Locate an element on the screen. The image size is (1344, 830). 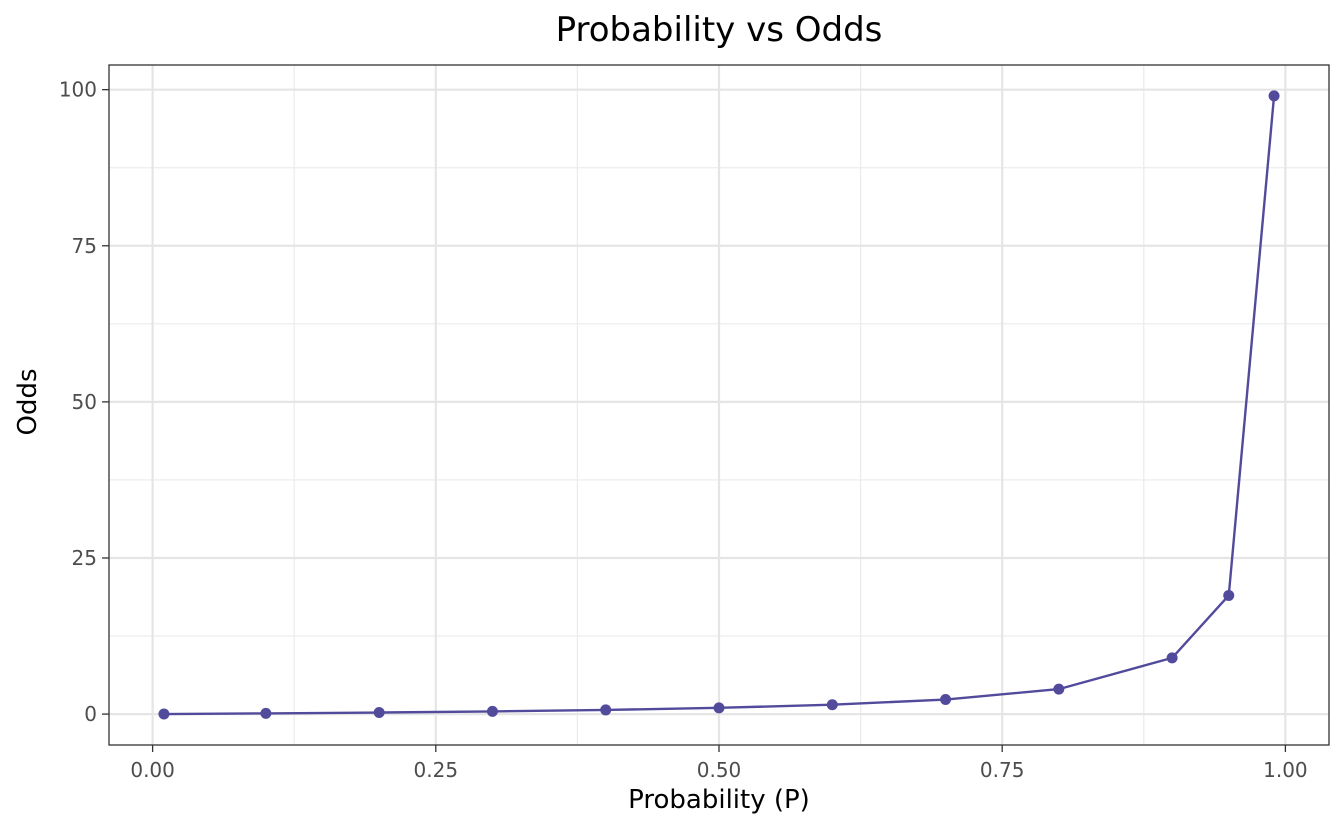
y-tick-label: 75 is located at coordinates (84, 246).